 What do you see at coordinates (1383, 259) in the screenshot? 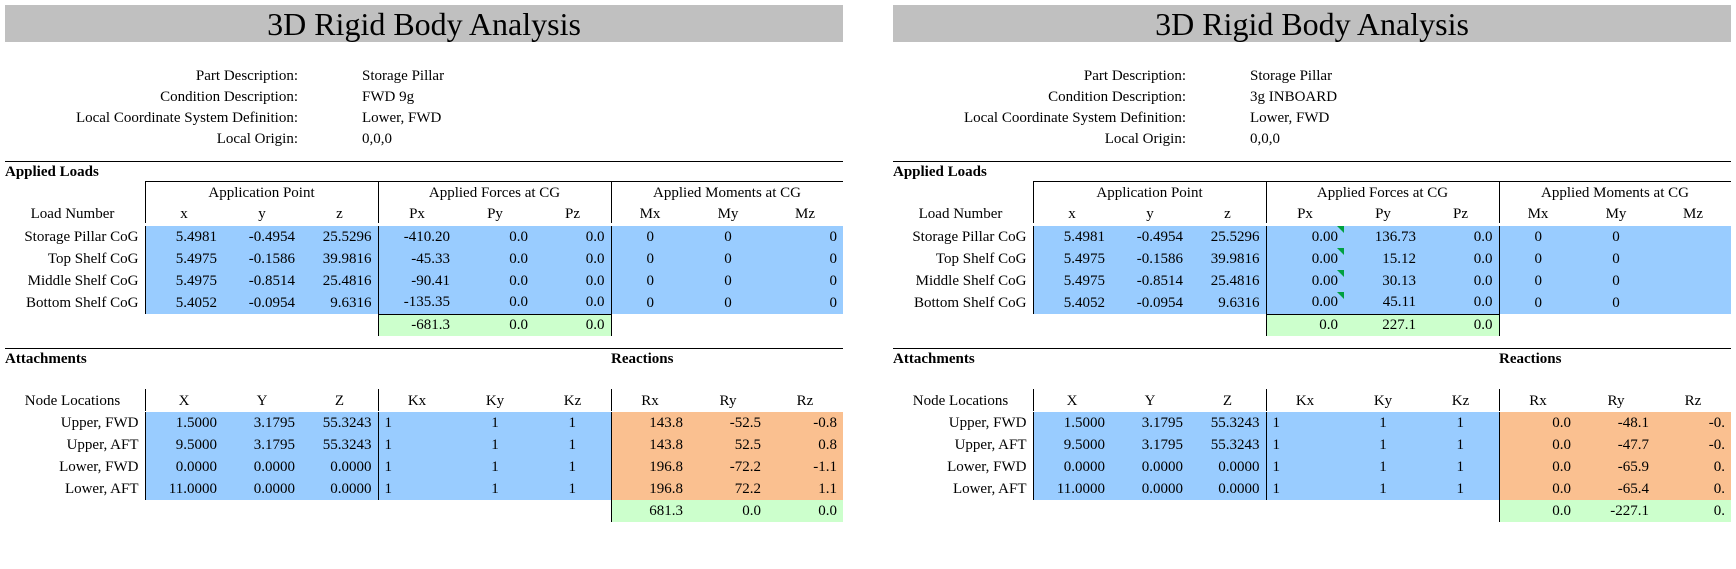
I see `py-cell: 15.12` at bounding box center [1383, 259].